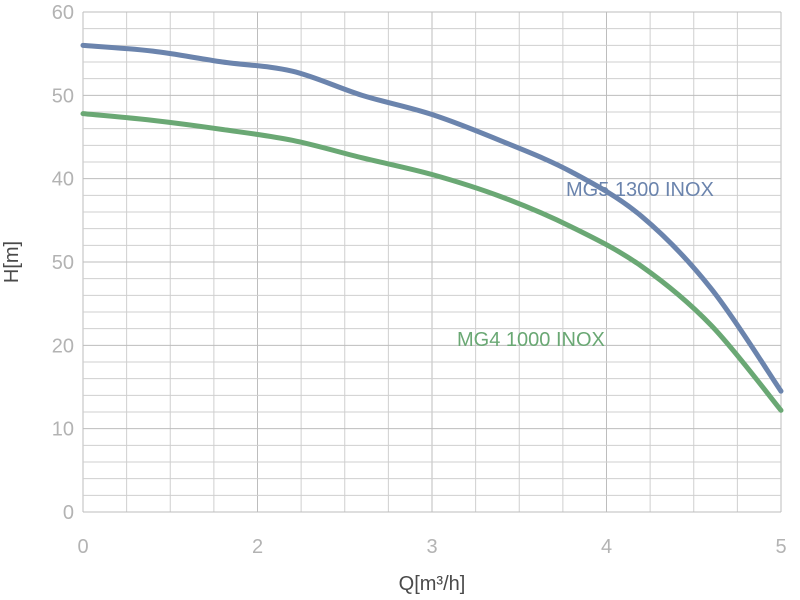 The width and height of the screenshot is (800, 600). What do you see at coordinates (432, 584) in the screenshot?
I see `x-axis-label: Q[m³/h]` at bounding box center [432, 584].